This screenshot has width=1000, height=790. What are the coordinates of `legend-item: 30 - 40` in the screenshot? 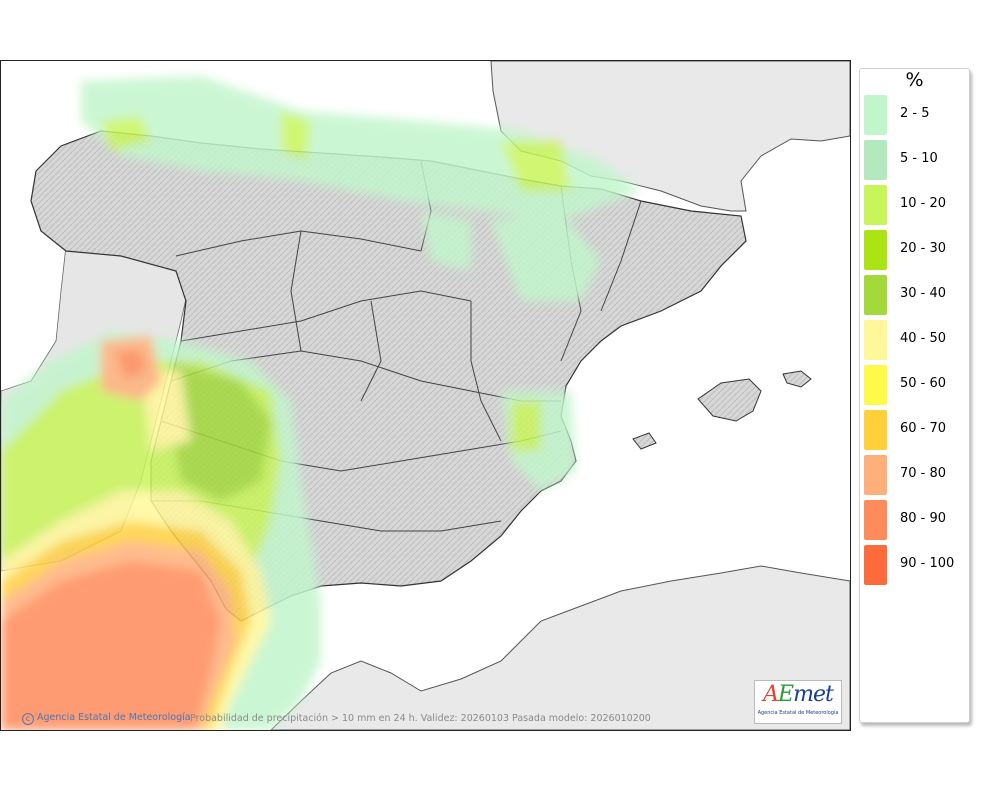 It's located at (914, 295).